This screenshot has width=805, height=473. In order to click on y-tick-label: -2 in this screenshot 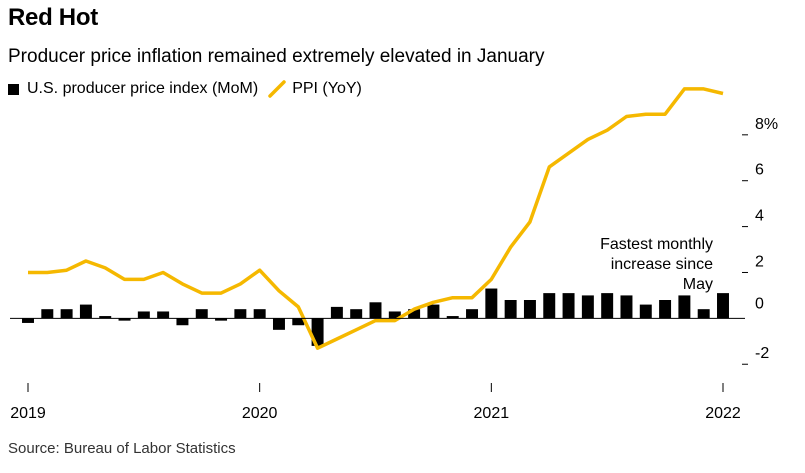, I will do `click(762, 353)`.